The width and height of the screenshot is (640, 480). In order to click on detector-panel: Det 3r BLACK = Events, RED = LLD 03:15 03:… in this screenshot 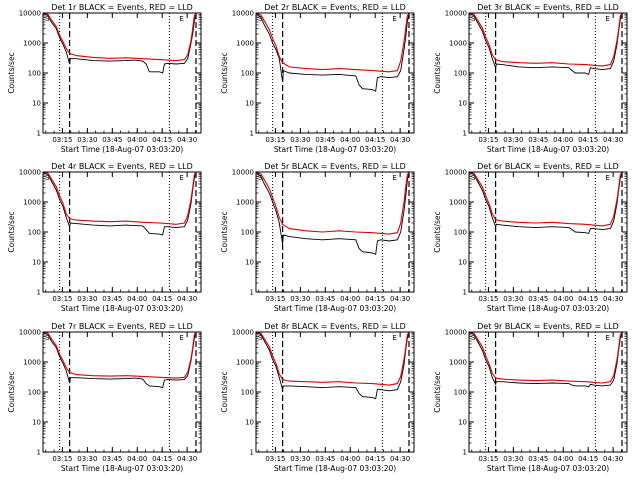, I will do `click(530, 78)`.